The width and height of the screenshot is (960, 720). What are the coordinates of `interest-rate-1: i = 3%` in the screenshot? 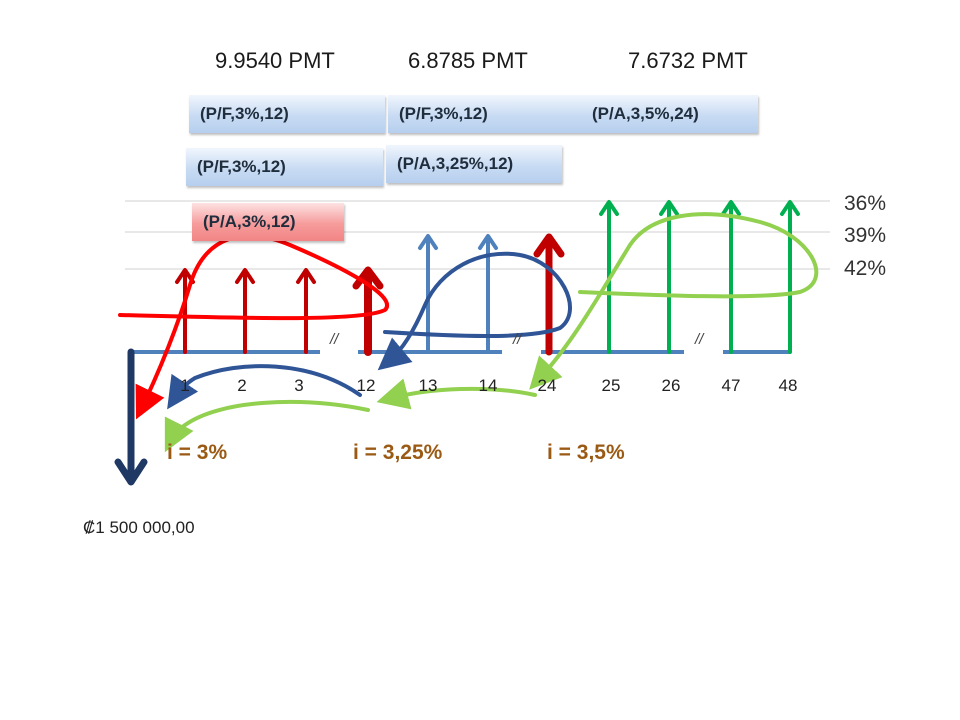 It's located at (197, 452).